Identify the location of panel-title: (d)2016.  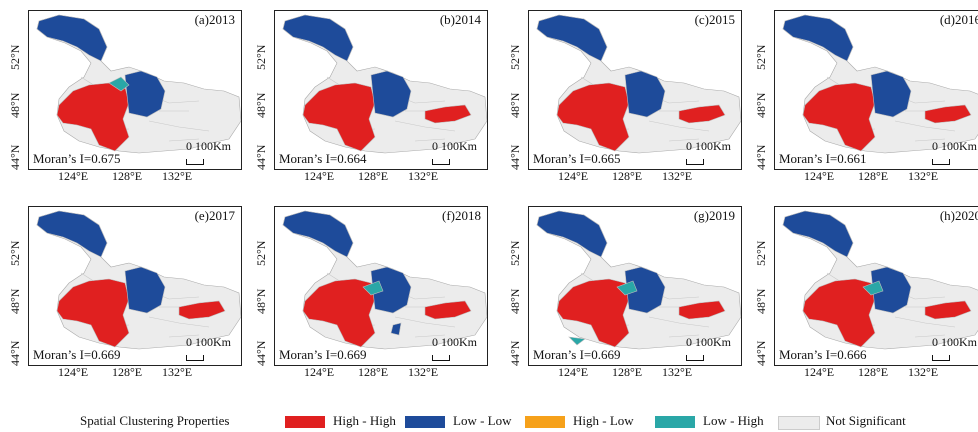
(958, 20).